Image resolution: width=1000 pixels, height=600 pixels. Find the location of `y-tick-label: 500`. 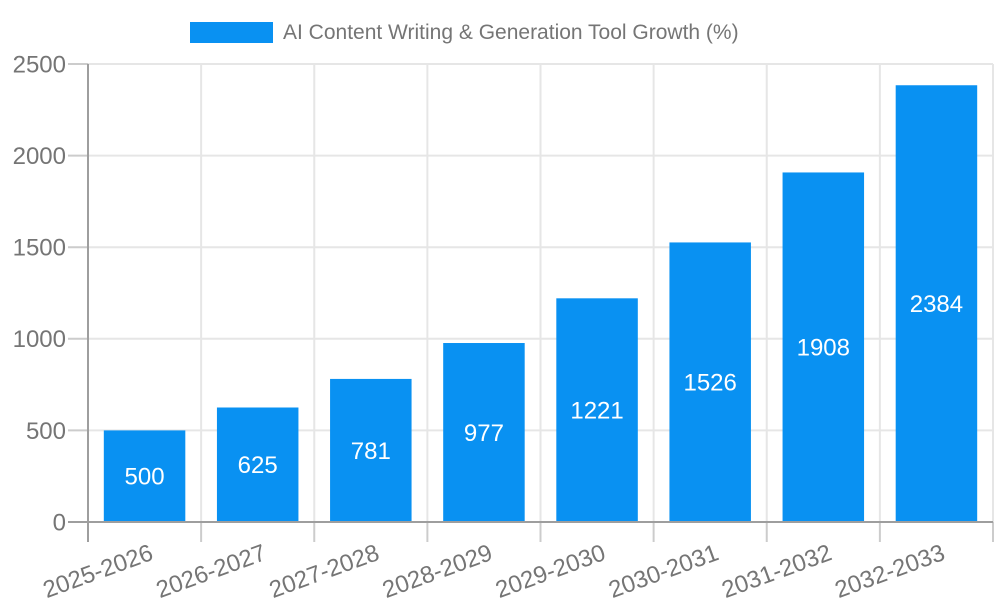

y-tick-label: 500 is located at coordinates (46, 431).